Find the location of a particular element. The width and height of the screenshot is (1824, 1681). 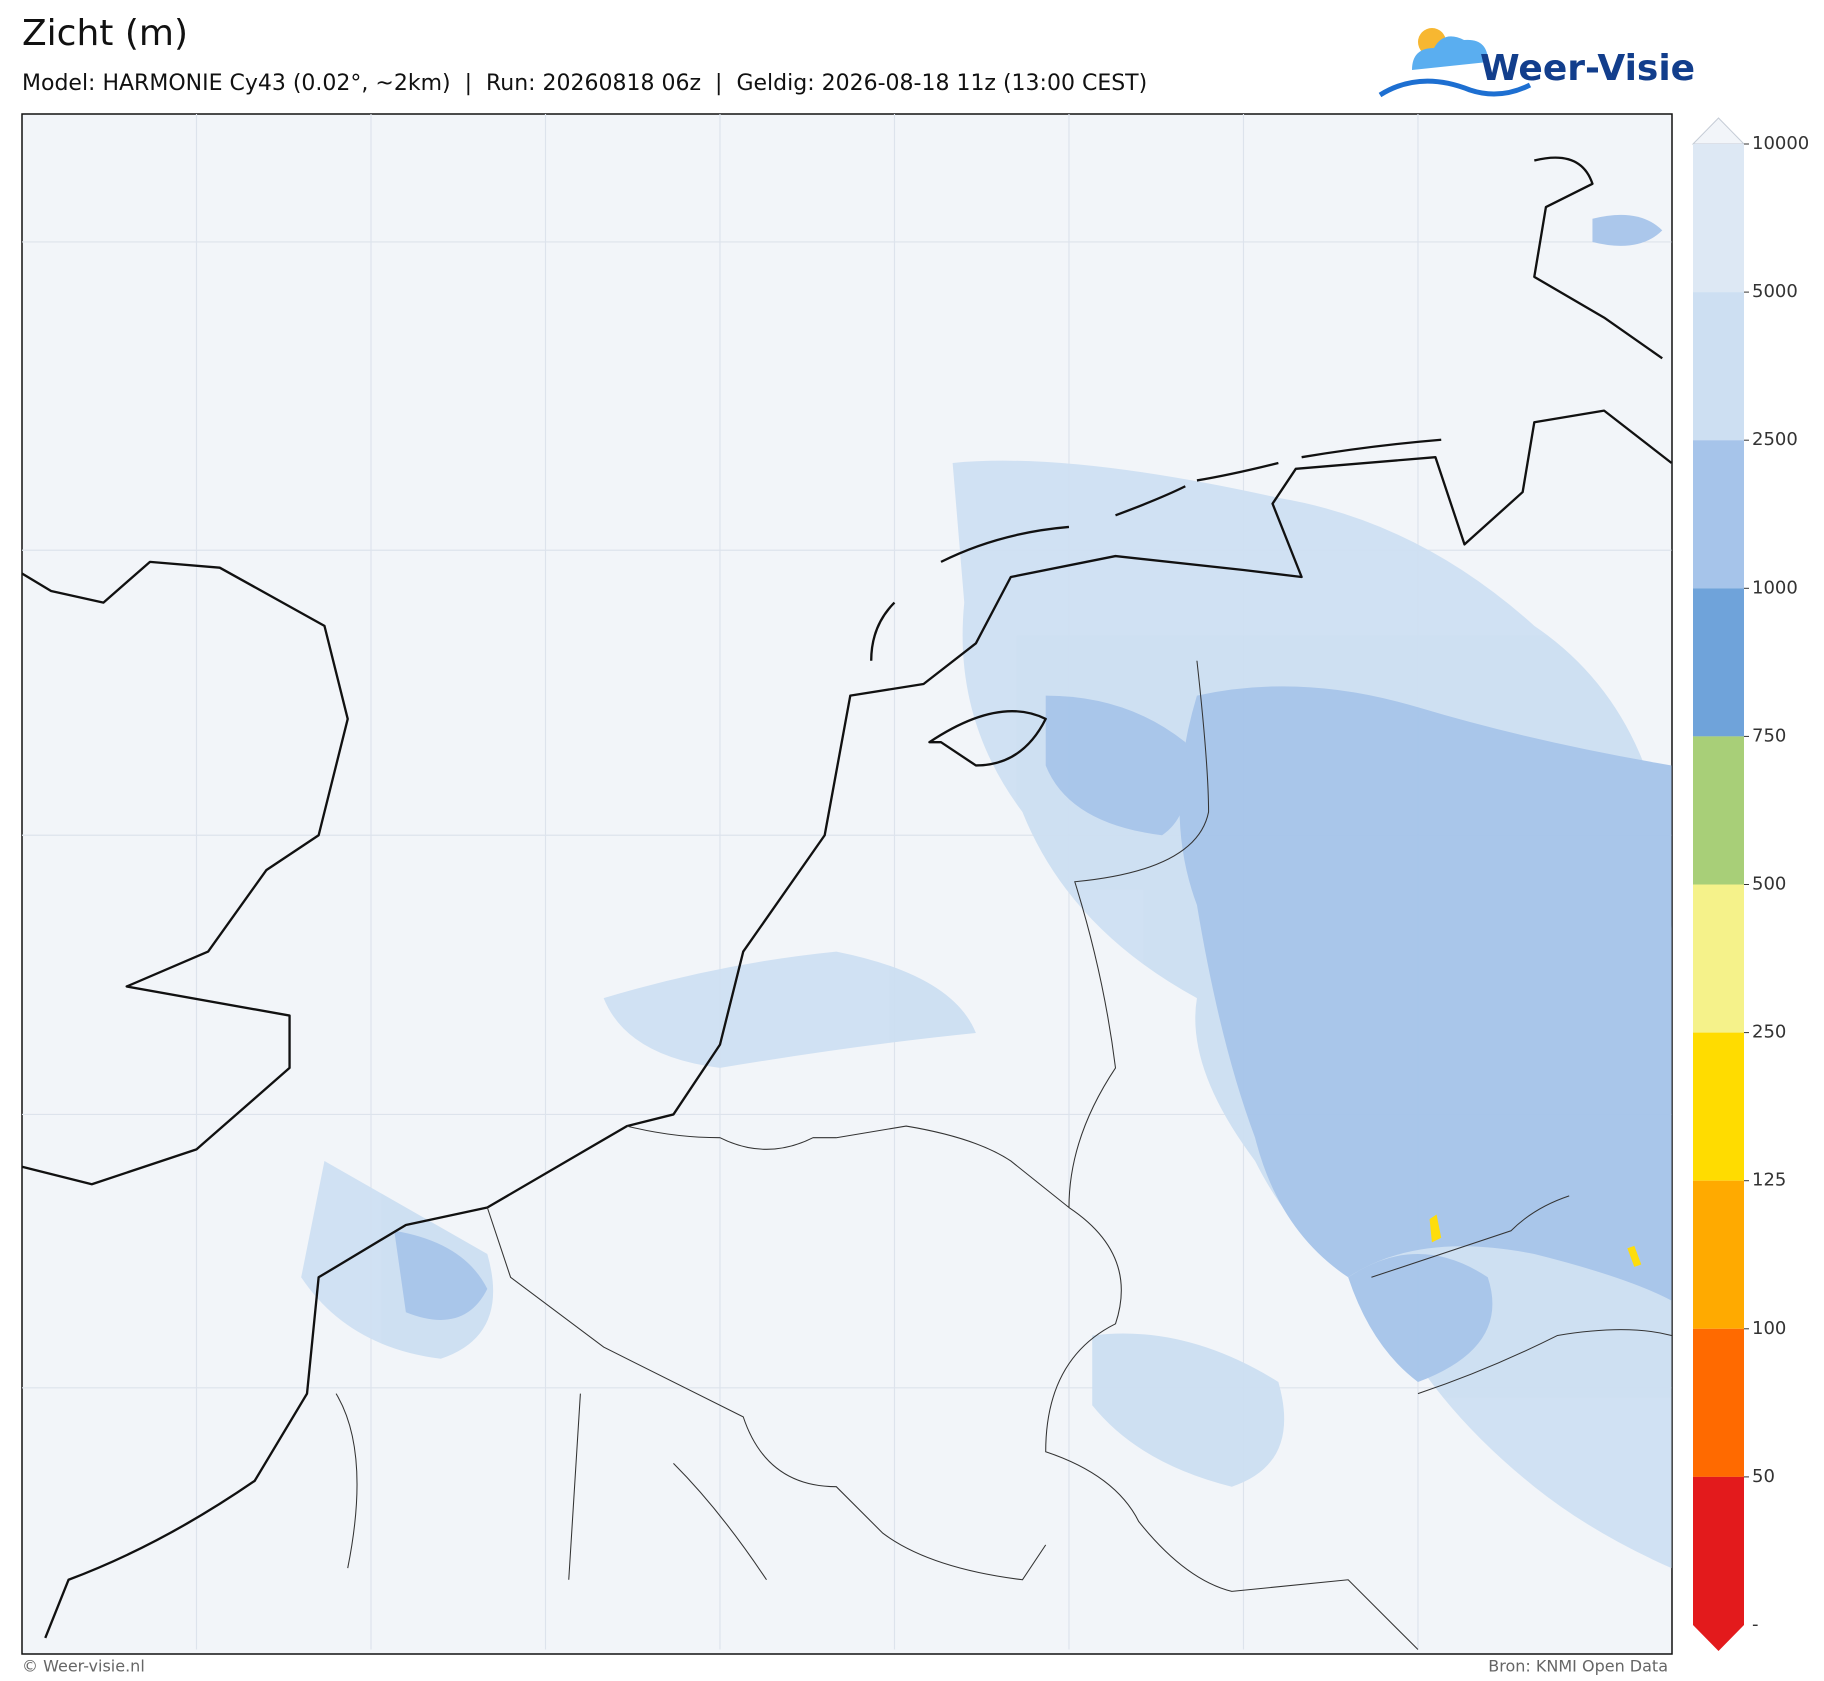

colorbar-tick-label: 750 is located at coordinates (1769, 735).